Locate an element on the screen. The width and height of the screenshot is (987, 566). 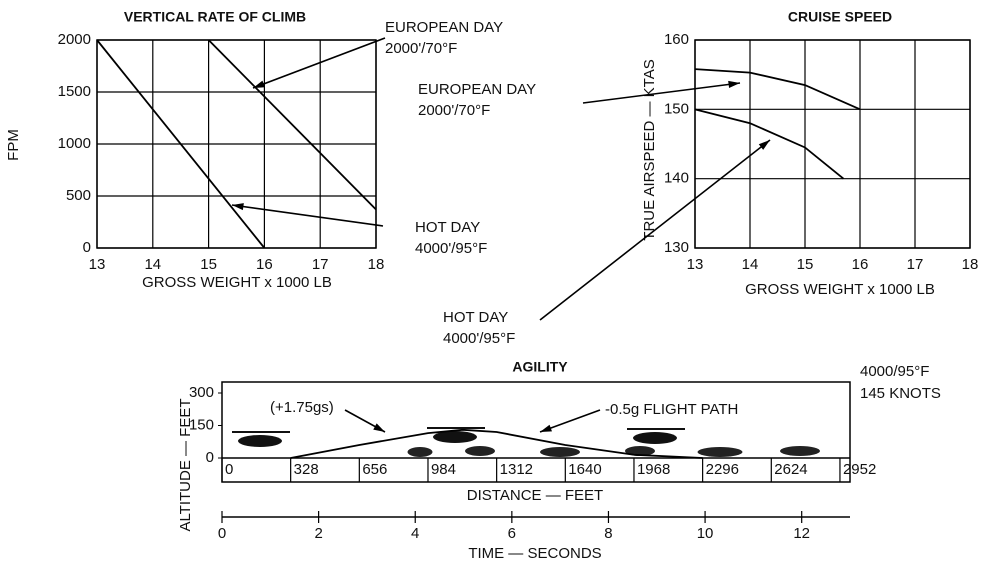
plot-frame is located at coordinates (536, 432).